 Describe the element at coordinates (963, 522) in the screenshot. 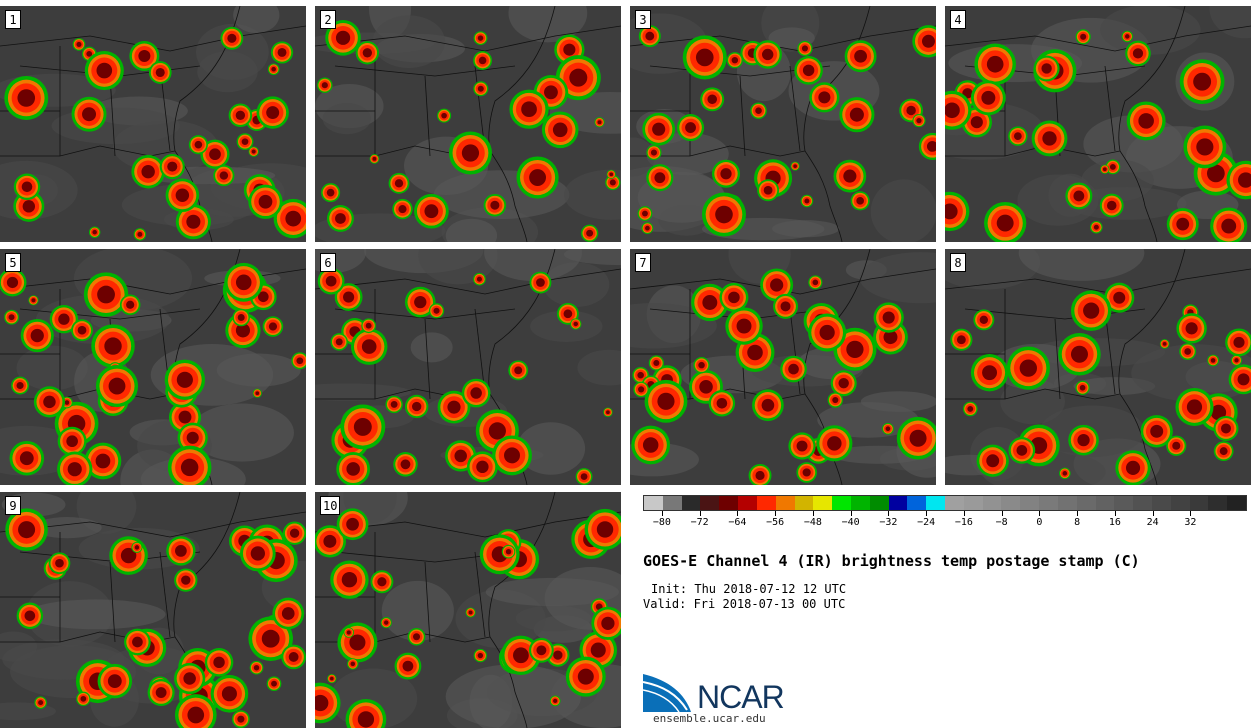

I see `colorbar-tick-label: −16` at that location.